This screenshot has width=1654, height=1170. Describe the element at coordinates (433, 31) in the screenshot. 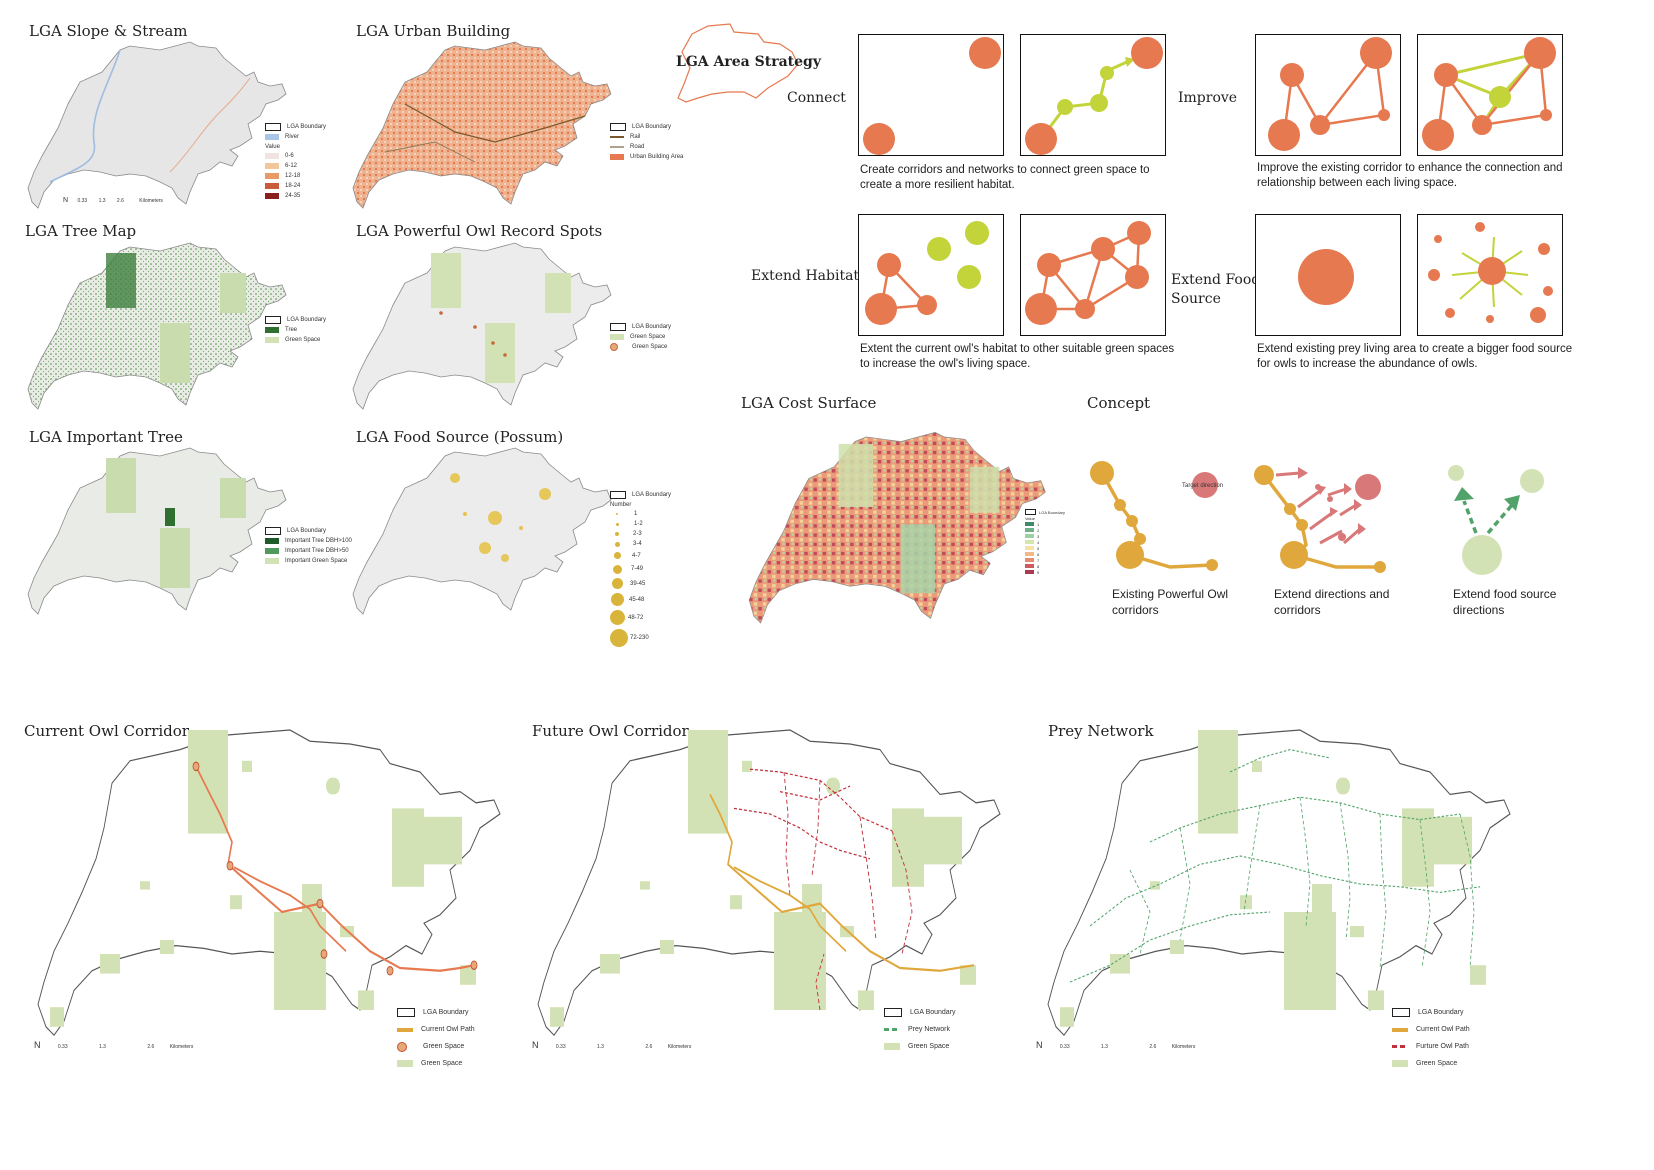

I see `map-title-urban: LGA Urban Building` at that location.